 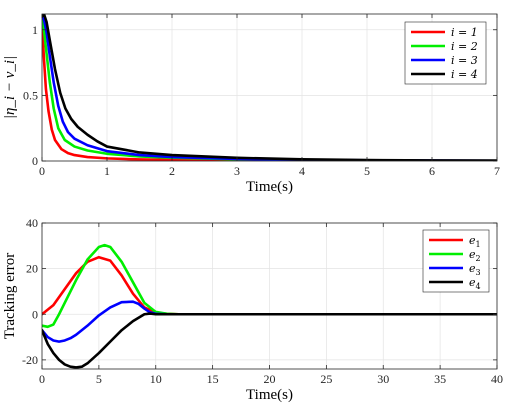 What do you see at coordinates (367, 171) in the screenshot?
I see `x-tick-label-5: 5` at bounding box center [367, 171].